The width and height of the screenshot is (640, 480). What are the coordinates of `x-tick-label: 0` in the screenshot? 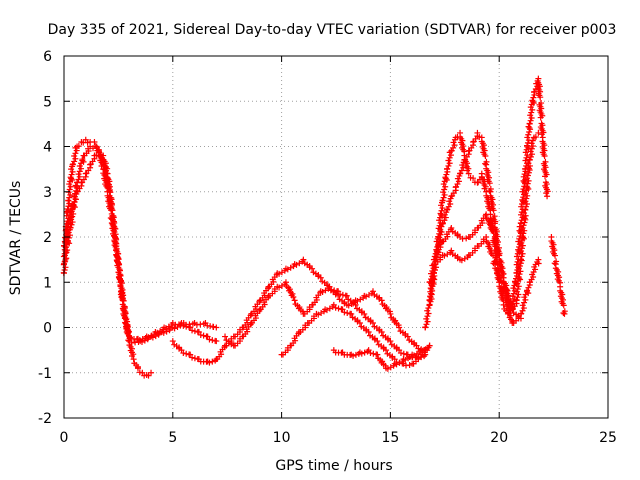 It's located at (64, 438).